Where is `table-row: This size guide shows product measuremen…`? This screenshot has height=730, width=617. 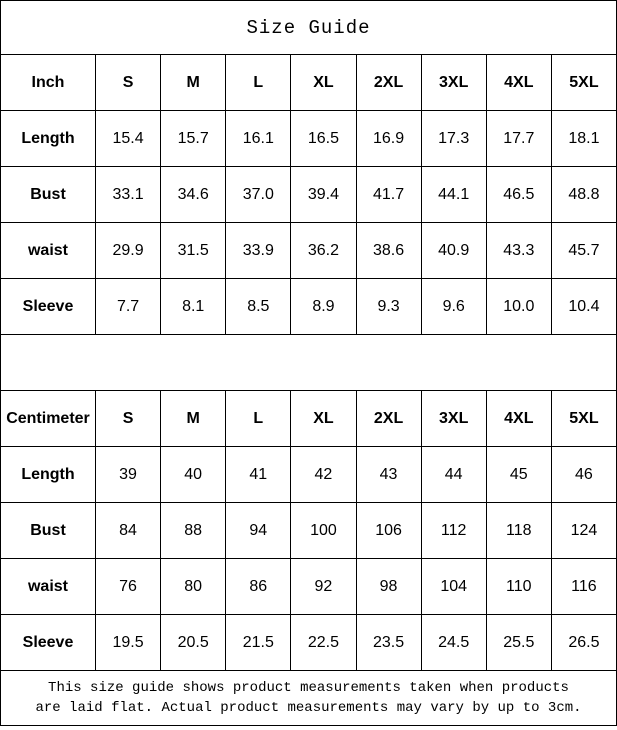
table-row: This size guide shows product measuremen… is located at coordinates (308, 698).